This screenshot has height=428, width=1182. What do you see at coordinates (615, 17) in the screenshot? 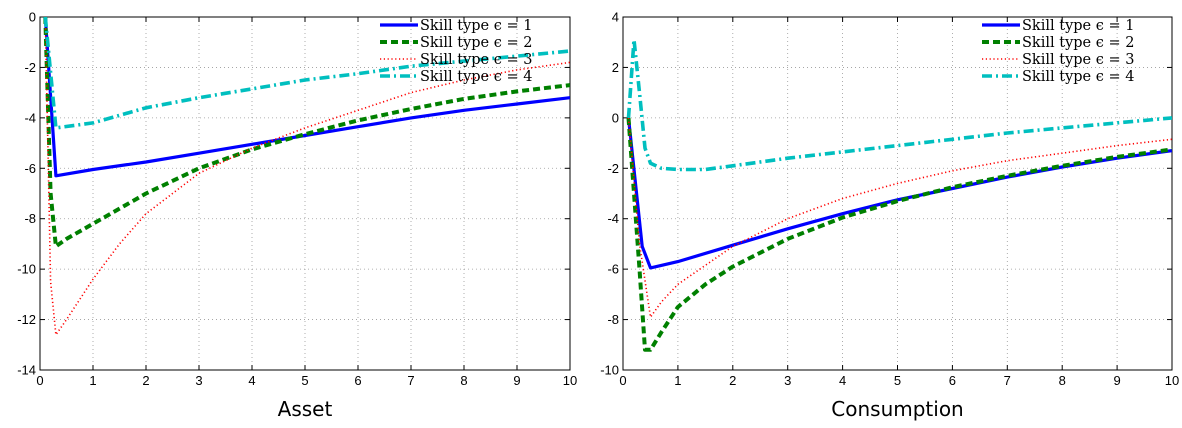
I see `y-tick-label: 4` at bounding box center [615, 17].